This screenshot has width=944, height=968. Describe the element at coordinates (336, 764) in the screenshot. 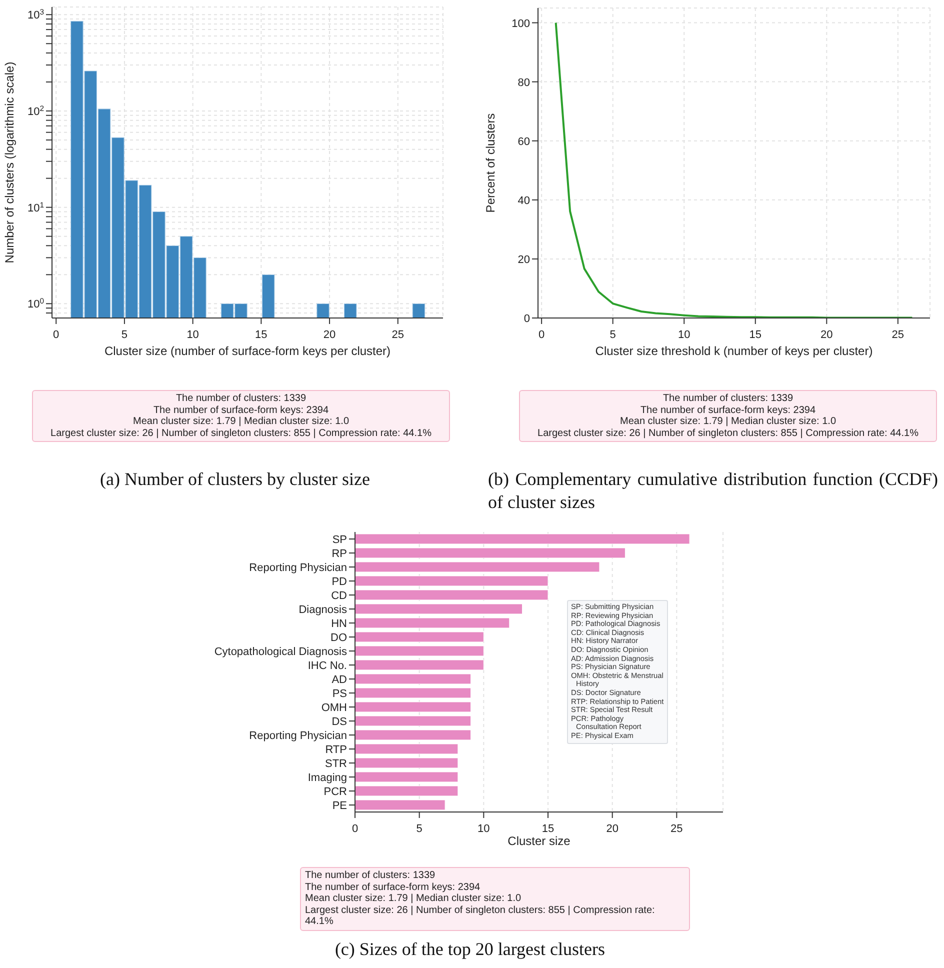

I see `y-tick-label: STR` at that location.